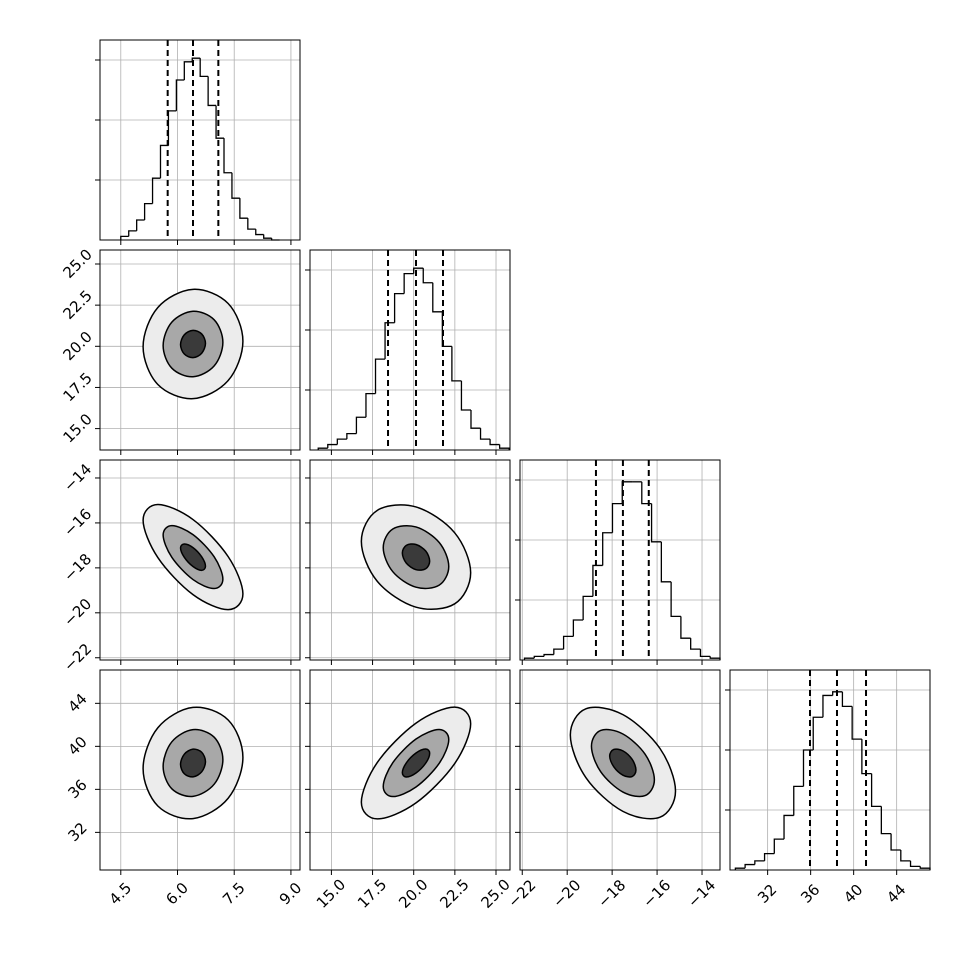  I want to click on y-tick-label: 17.5, so click(77, 387).